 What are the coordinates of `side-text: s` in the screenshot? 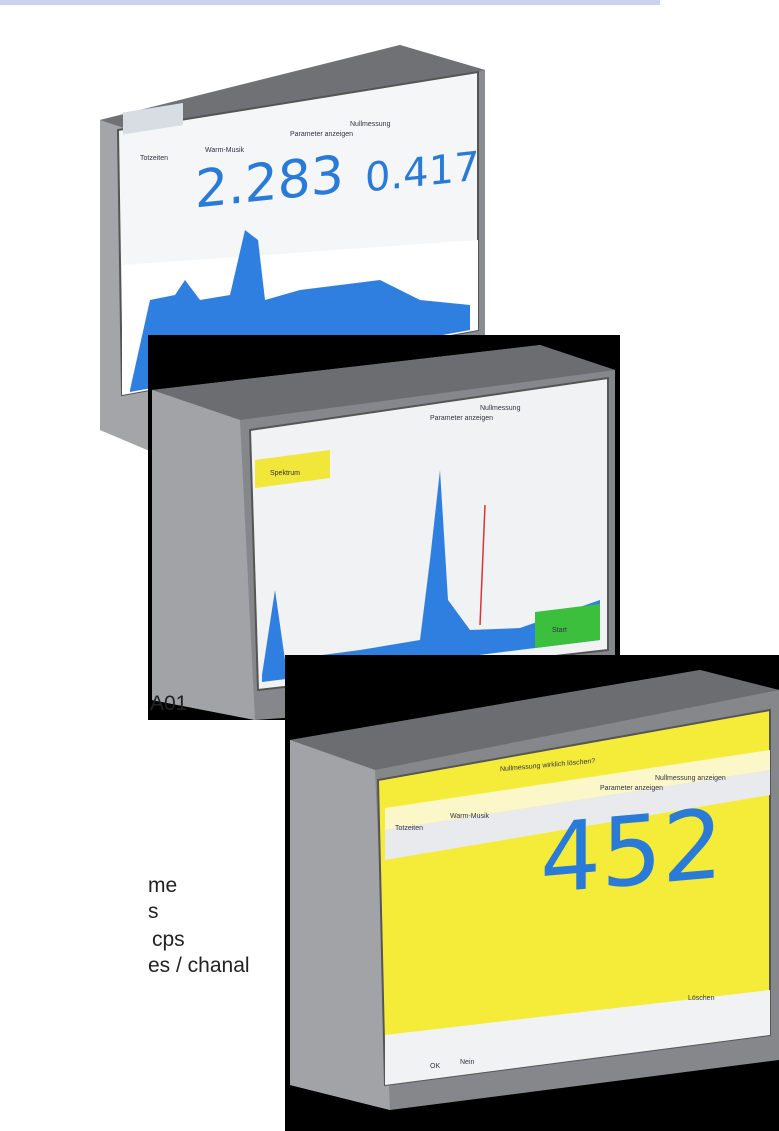 It's located at (153, 911).